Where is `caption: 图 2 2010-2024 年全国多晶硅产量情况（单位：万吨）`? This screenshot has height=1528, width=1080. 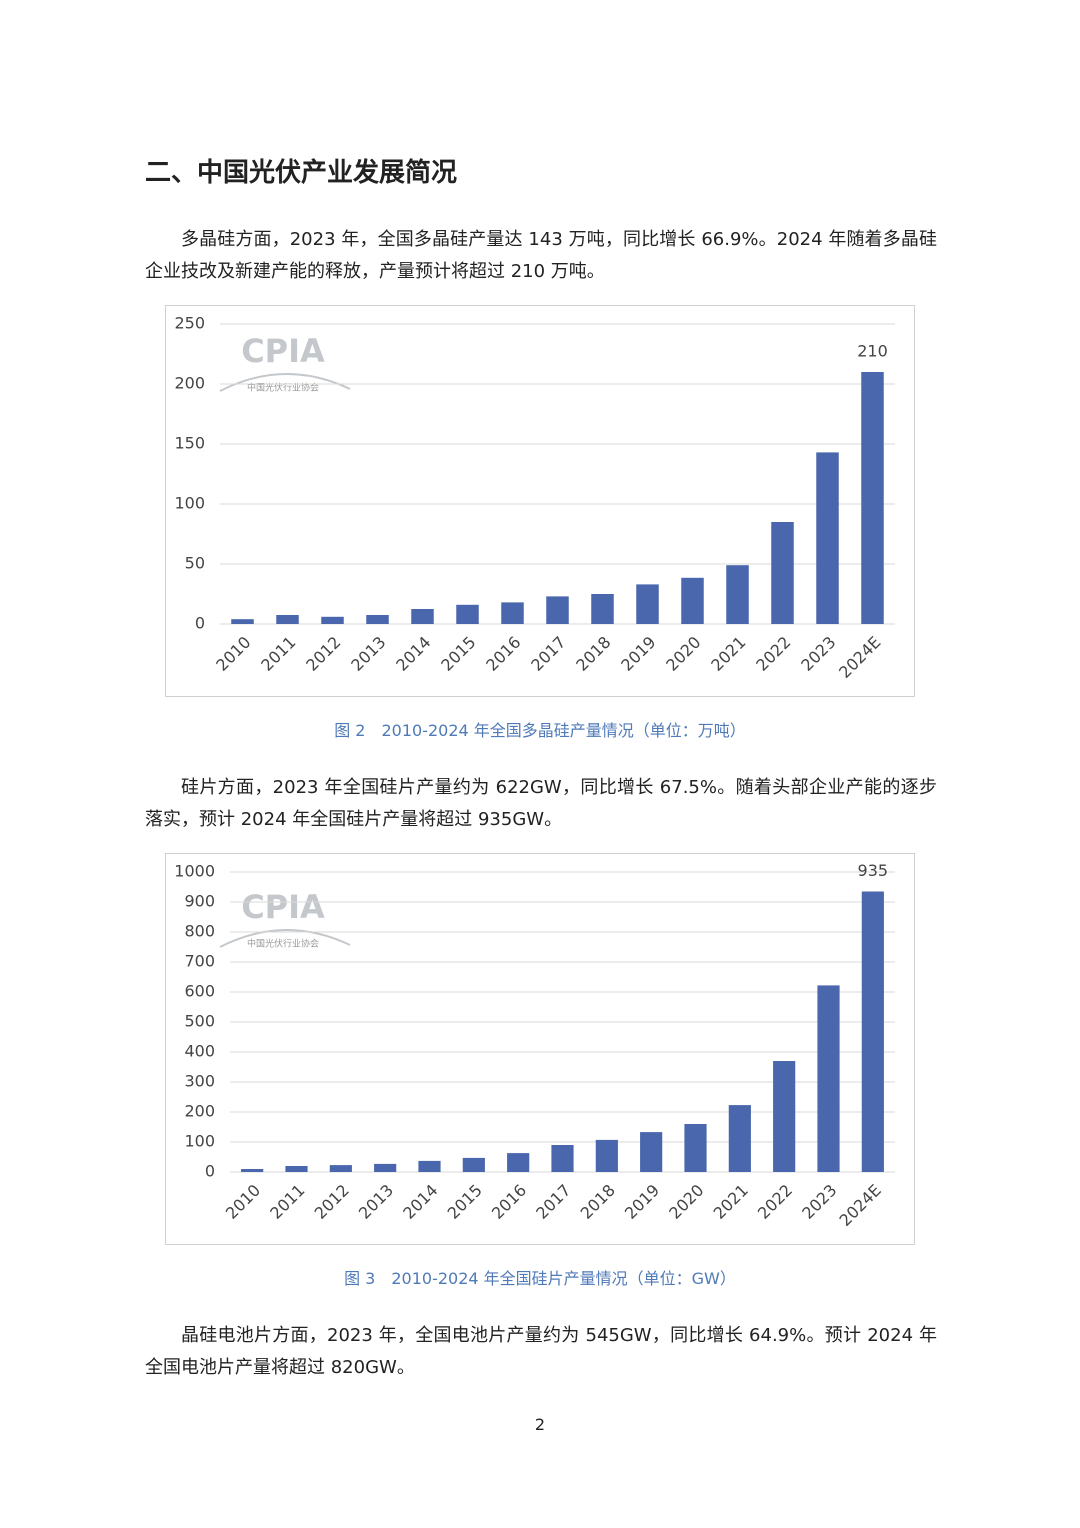 caption: 图 2 2010-2024 年全国多晶硅产量情况（单位：万吨） is located at coordinates (540, 730).